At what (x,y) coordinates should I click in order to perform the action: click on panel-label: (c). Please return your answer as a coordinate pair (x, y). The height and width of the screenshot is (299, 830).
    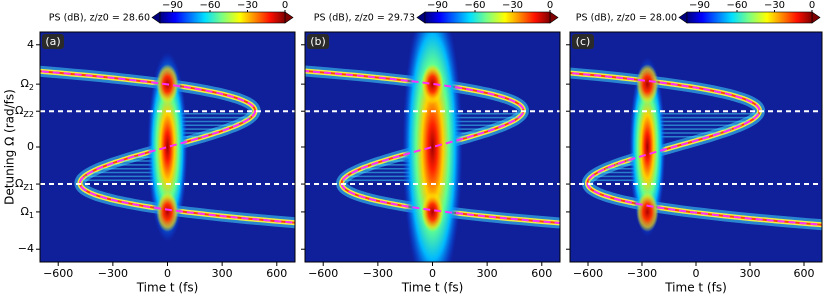
    Looking at the image, I should click on (583, 41).